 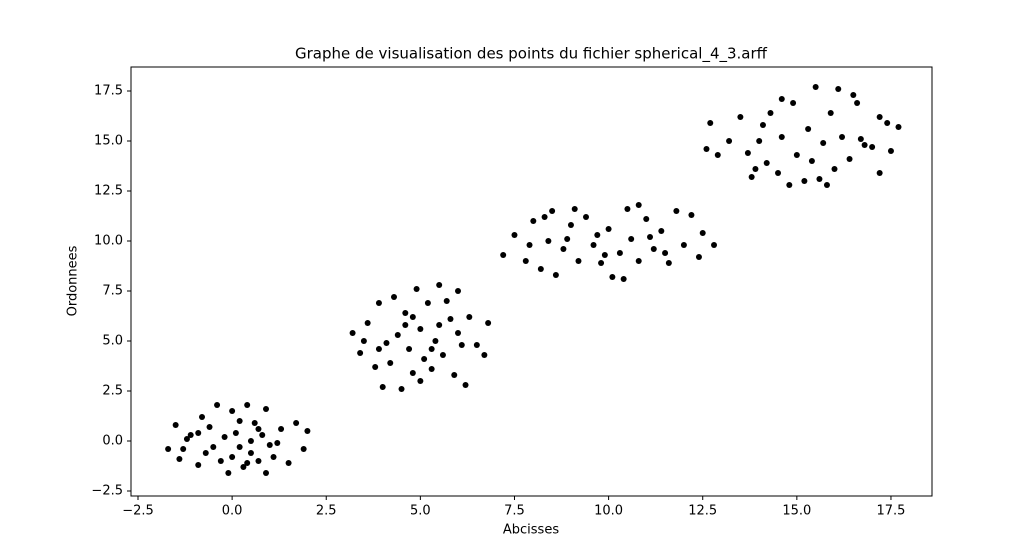 I want to click on y-tick-label: 10.0, so click(x=108, y=241).